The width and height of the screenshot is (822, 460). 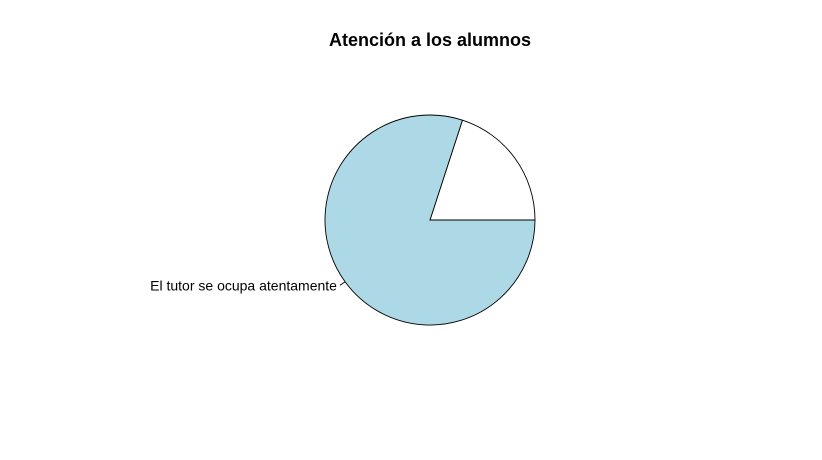 I want to click on pie-labels: El tutor se ocupa atentamente, so click(x=248, y=285).